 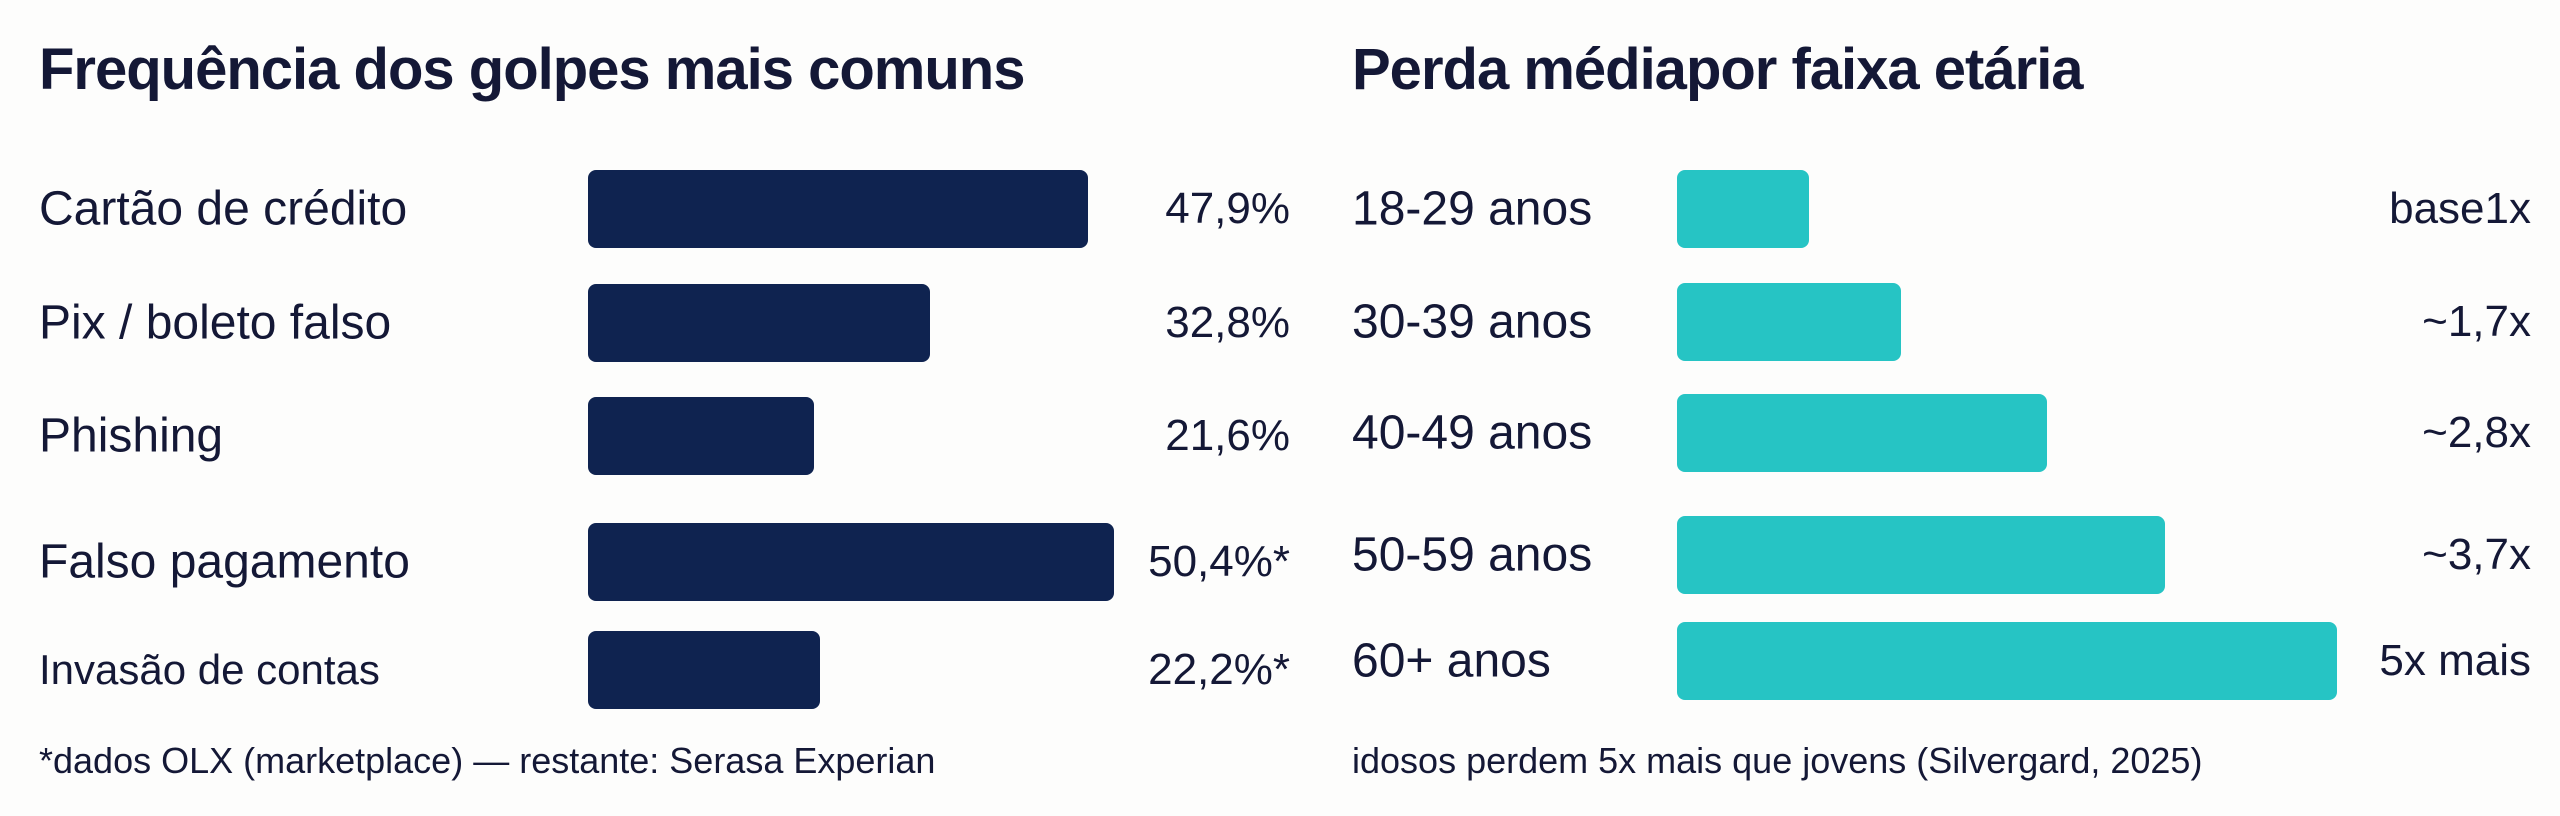 What do you see at coordinates (1451, 661) in the screenshot?
I see `category-label: 60+ anos` at bounding box center [1451, 661].